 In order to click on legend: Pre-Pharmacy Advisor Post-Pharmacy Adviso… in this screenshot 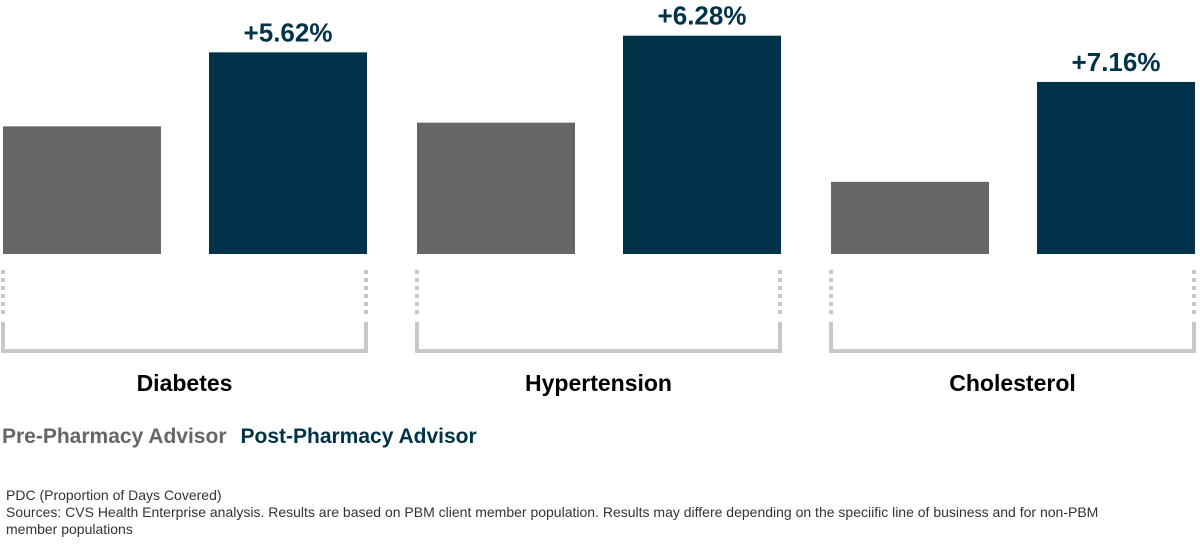, I will do `click(246, 437)`.